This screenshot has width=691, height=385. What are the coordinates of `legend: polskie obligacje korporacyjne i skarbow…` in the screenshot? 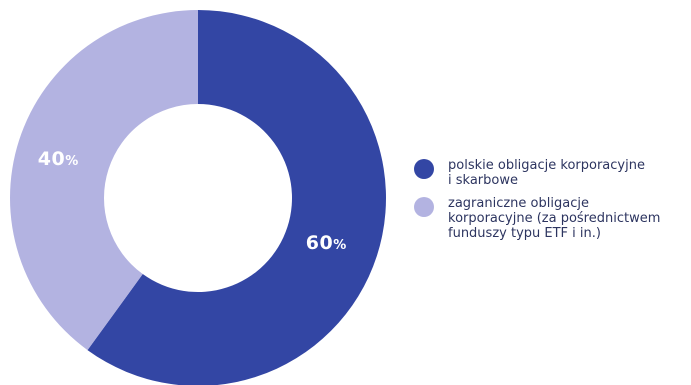 It's located at (550, 203).